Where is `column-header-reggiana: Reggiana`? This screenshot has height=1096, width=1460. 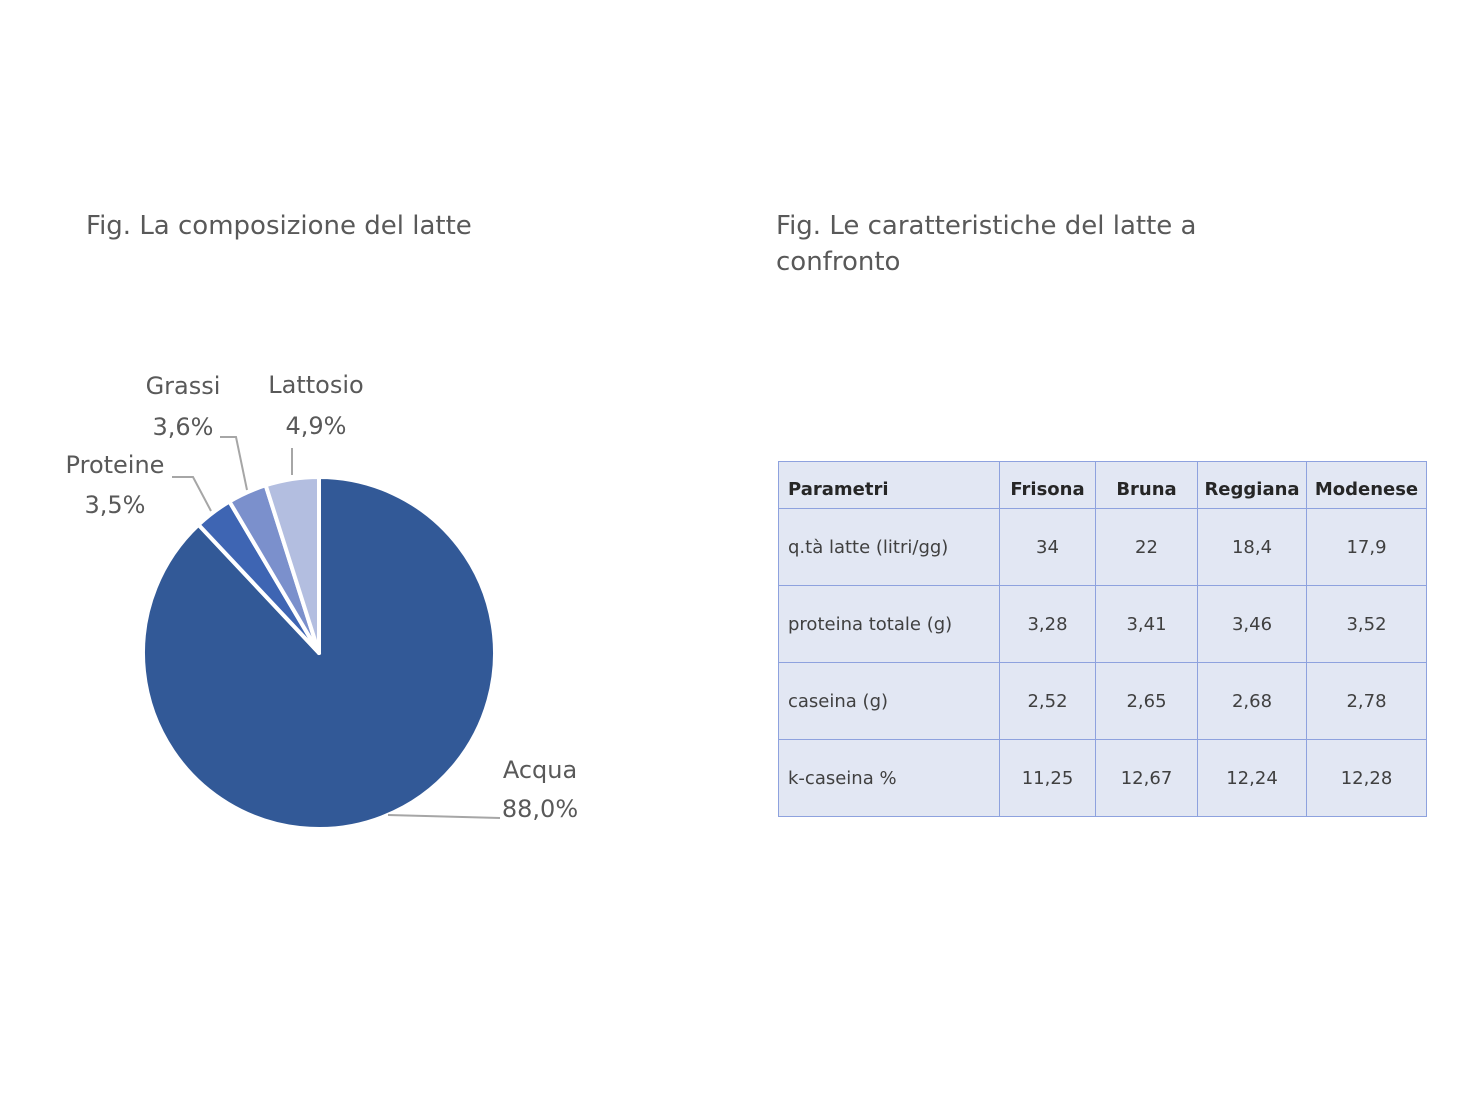
column-header-reggiana: Reggiana is located at coordinates (1252, 485).